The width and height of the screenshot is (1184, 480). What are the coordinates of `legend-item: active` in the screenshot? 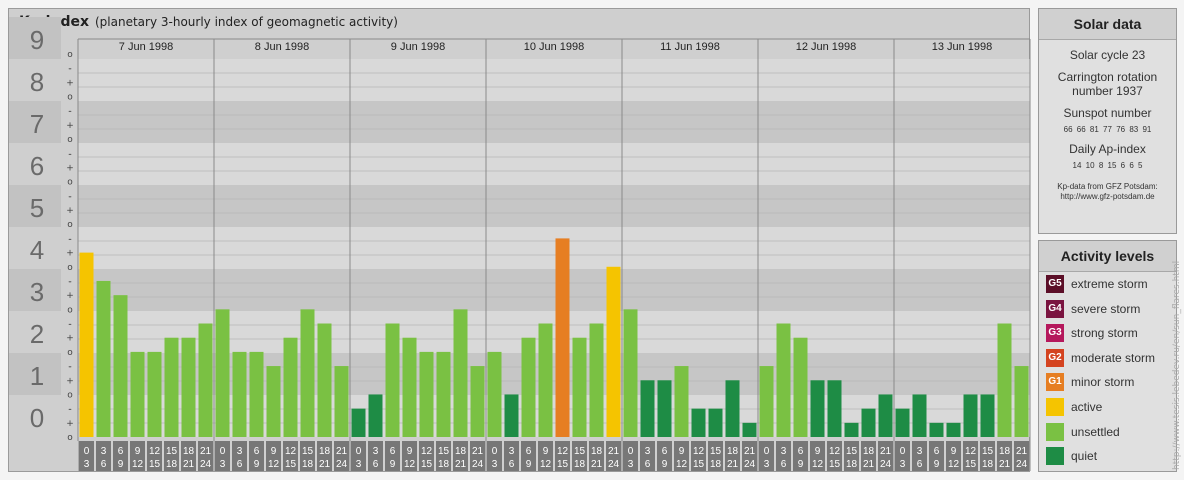 It's located at (1074, 407).